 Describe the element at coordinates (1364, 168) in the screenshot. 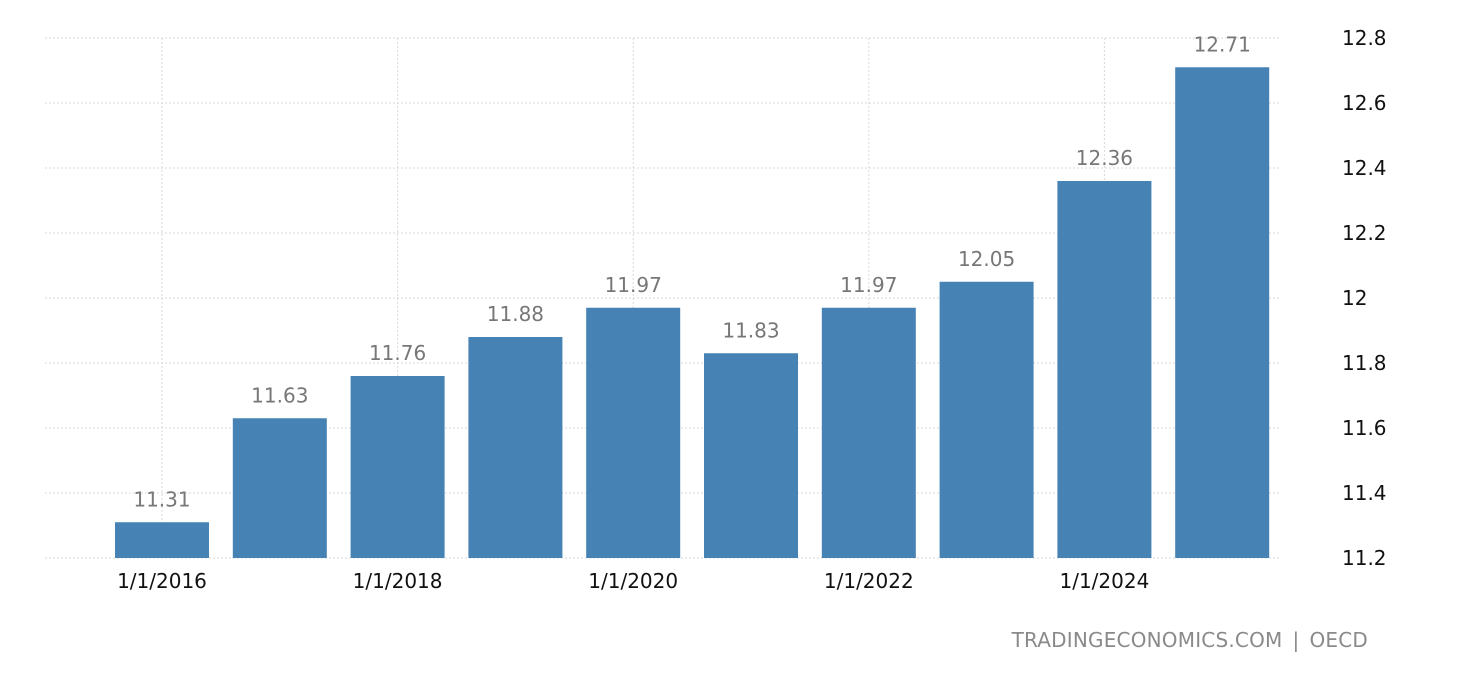

I see `y-tick-label: 12.4` at that location.